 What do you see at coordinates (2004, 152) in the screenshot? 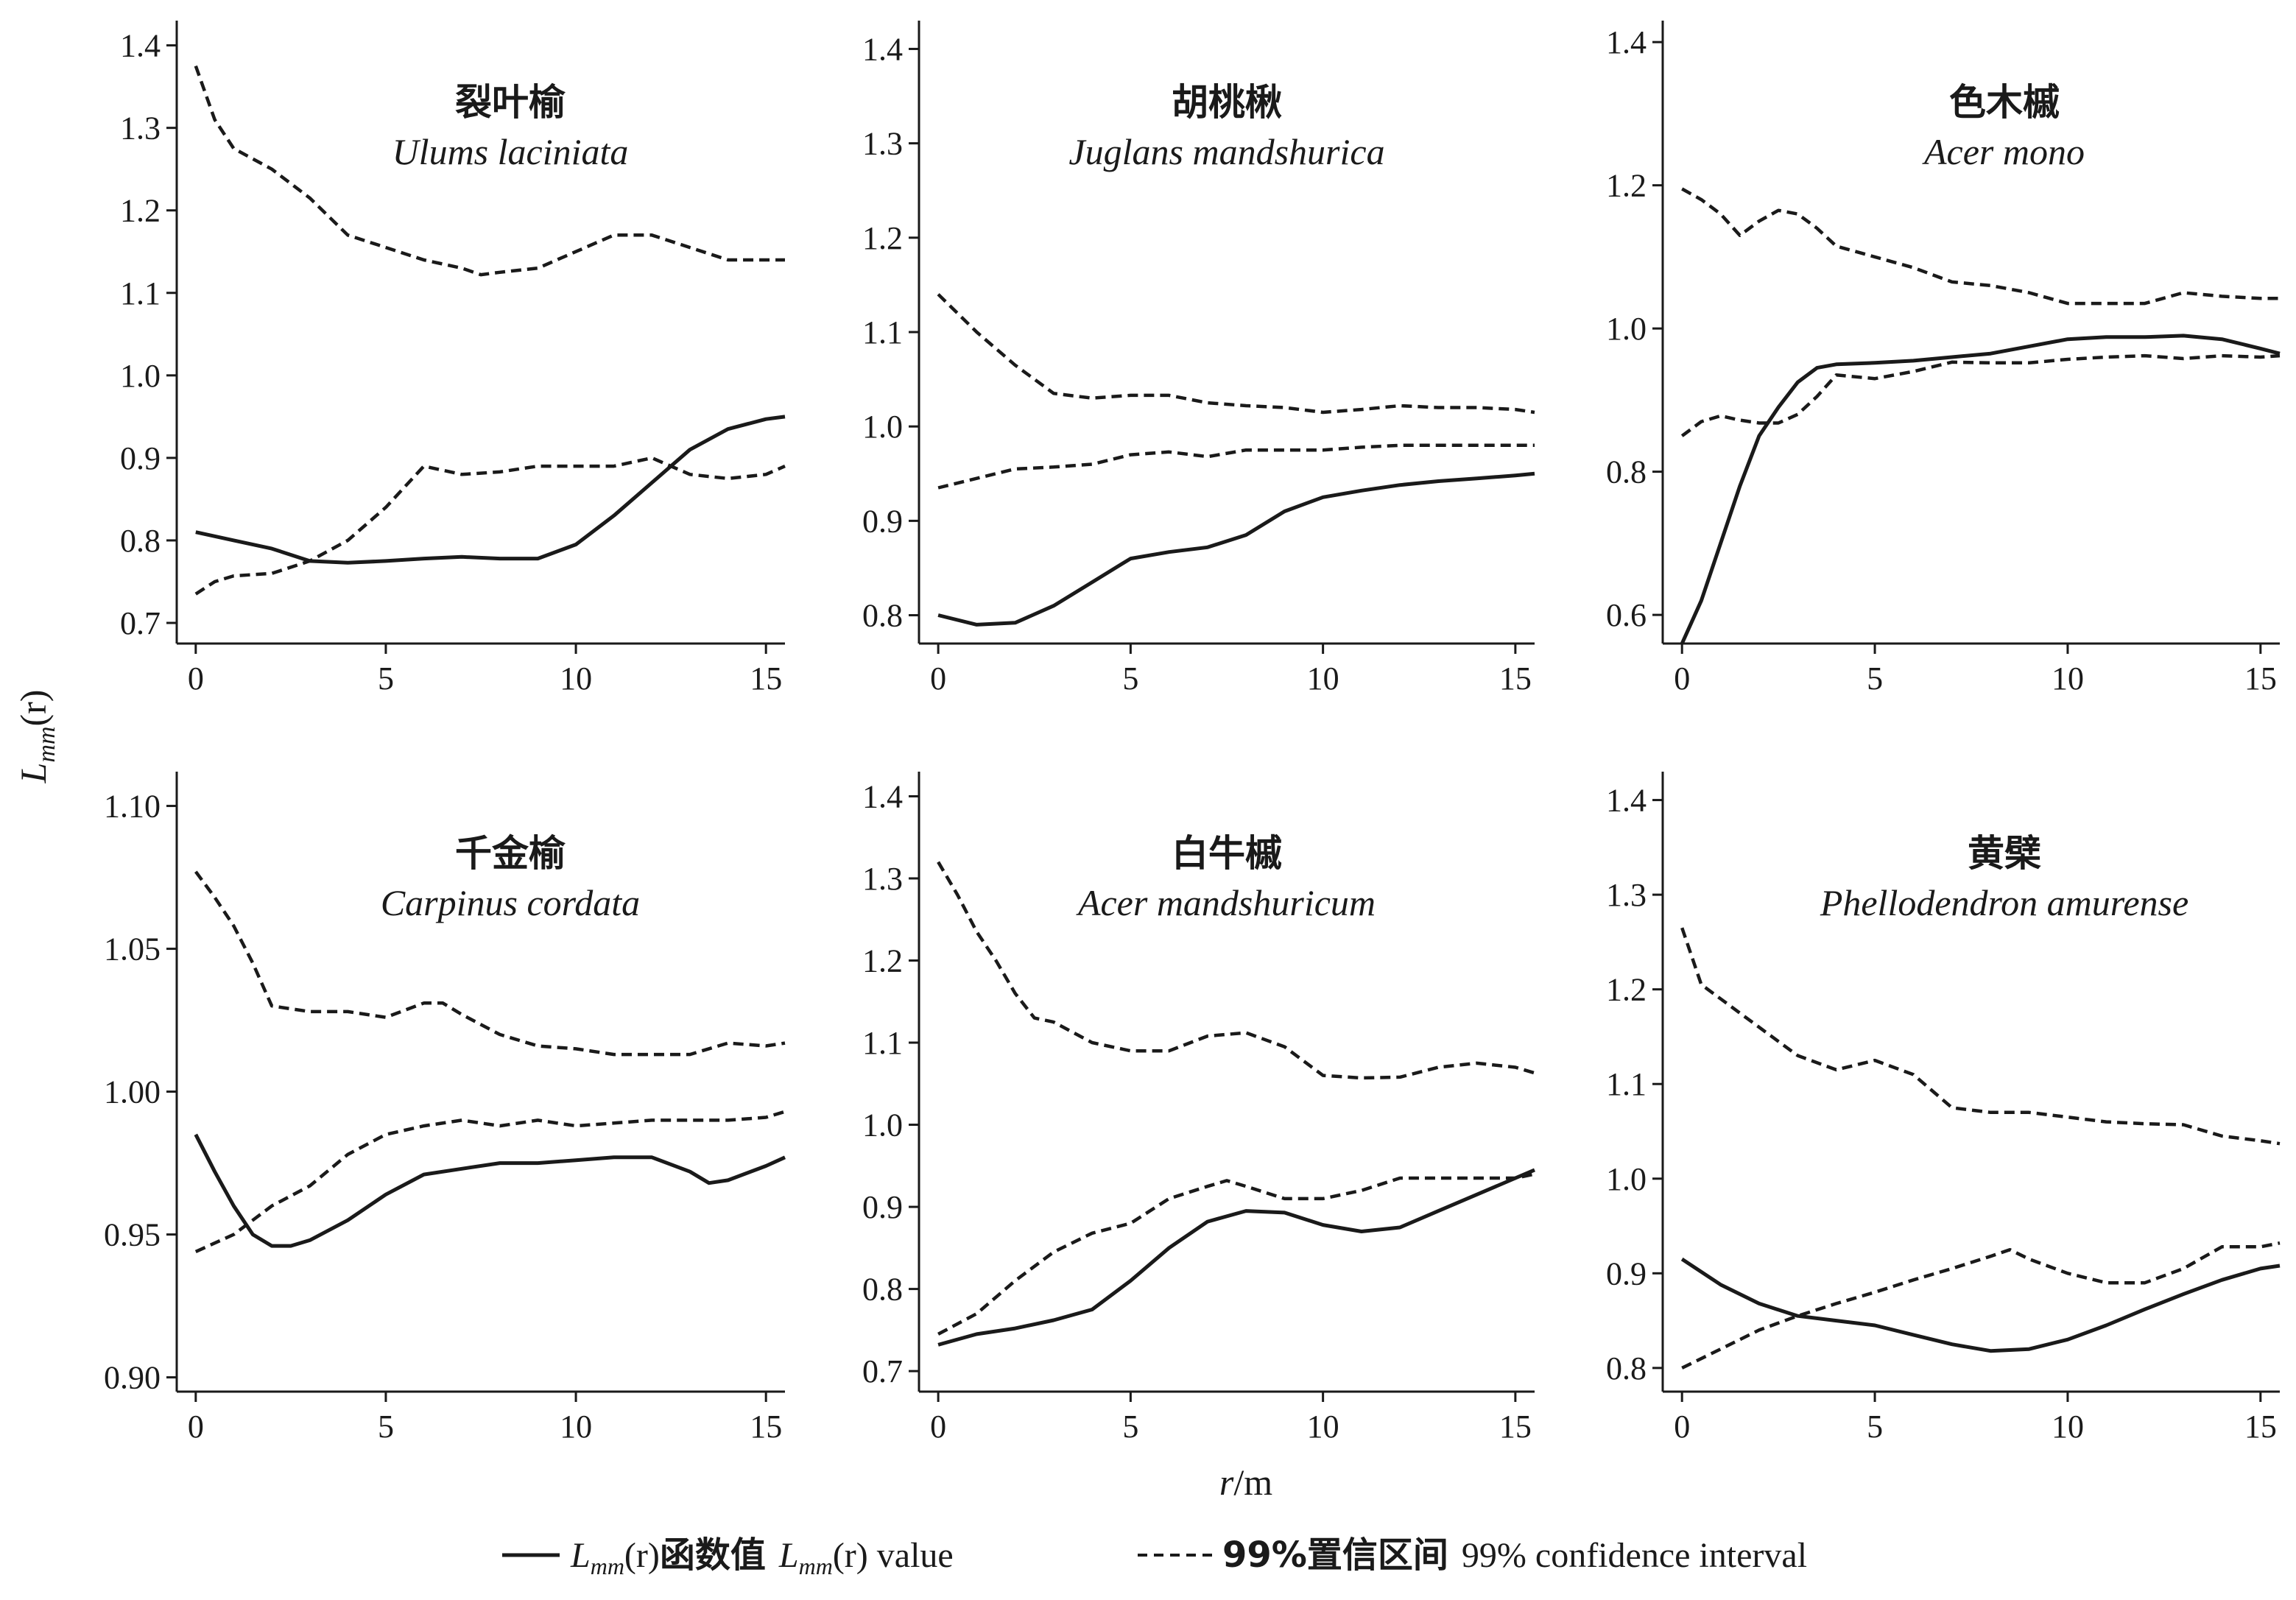
I see `panel-title-en: Acer mono` at bounding box center [2004, 152].